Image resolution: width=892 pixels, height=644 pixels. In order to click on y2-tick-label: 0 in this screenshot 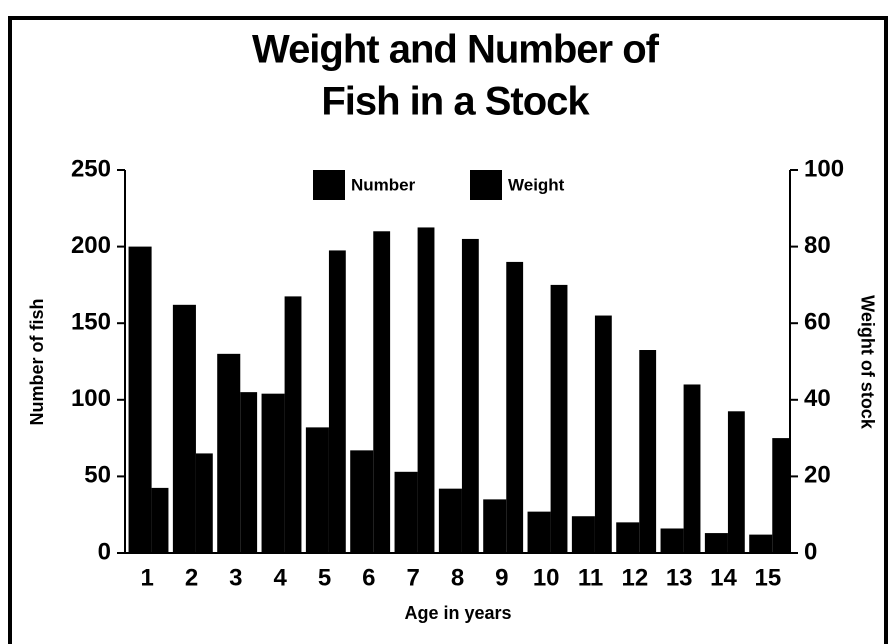, I will do `click(810, 551)`.